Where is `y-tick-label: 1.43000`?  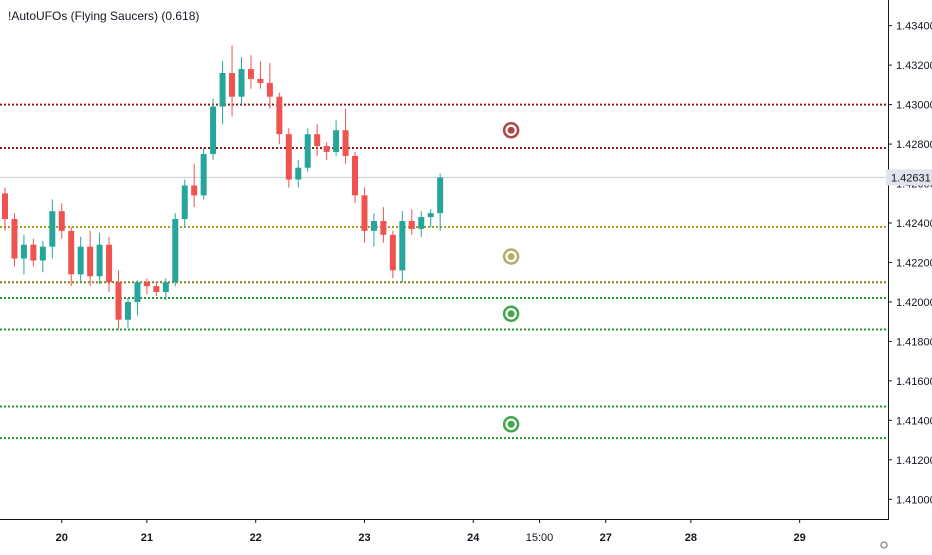
y-tick-label: 1.43000 is located at coordinates (914, 106).